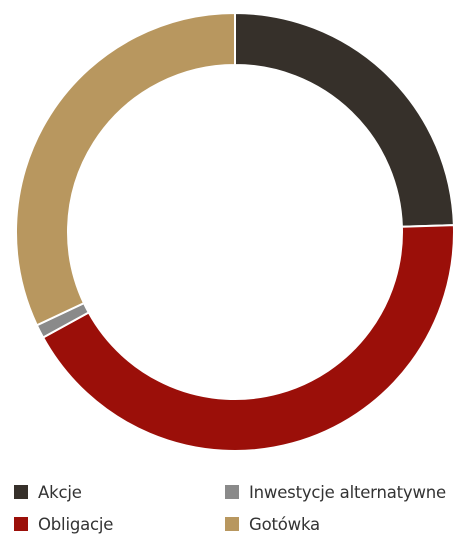 The width and height of the screenshot is (457, 535). I want to click on legend-item-gotowka: Gotówka, so click(272, 524).